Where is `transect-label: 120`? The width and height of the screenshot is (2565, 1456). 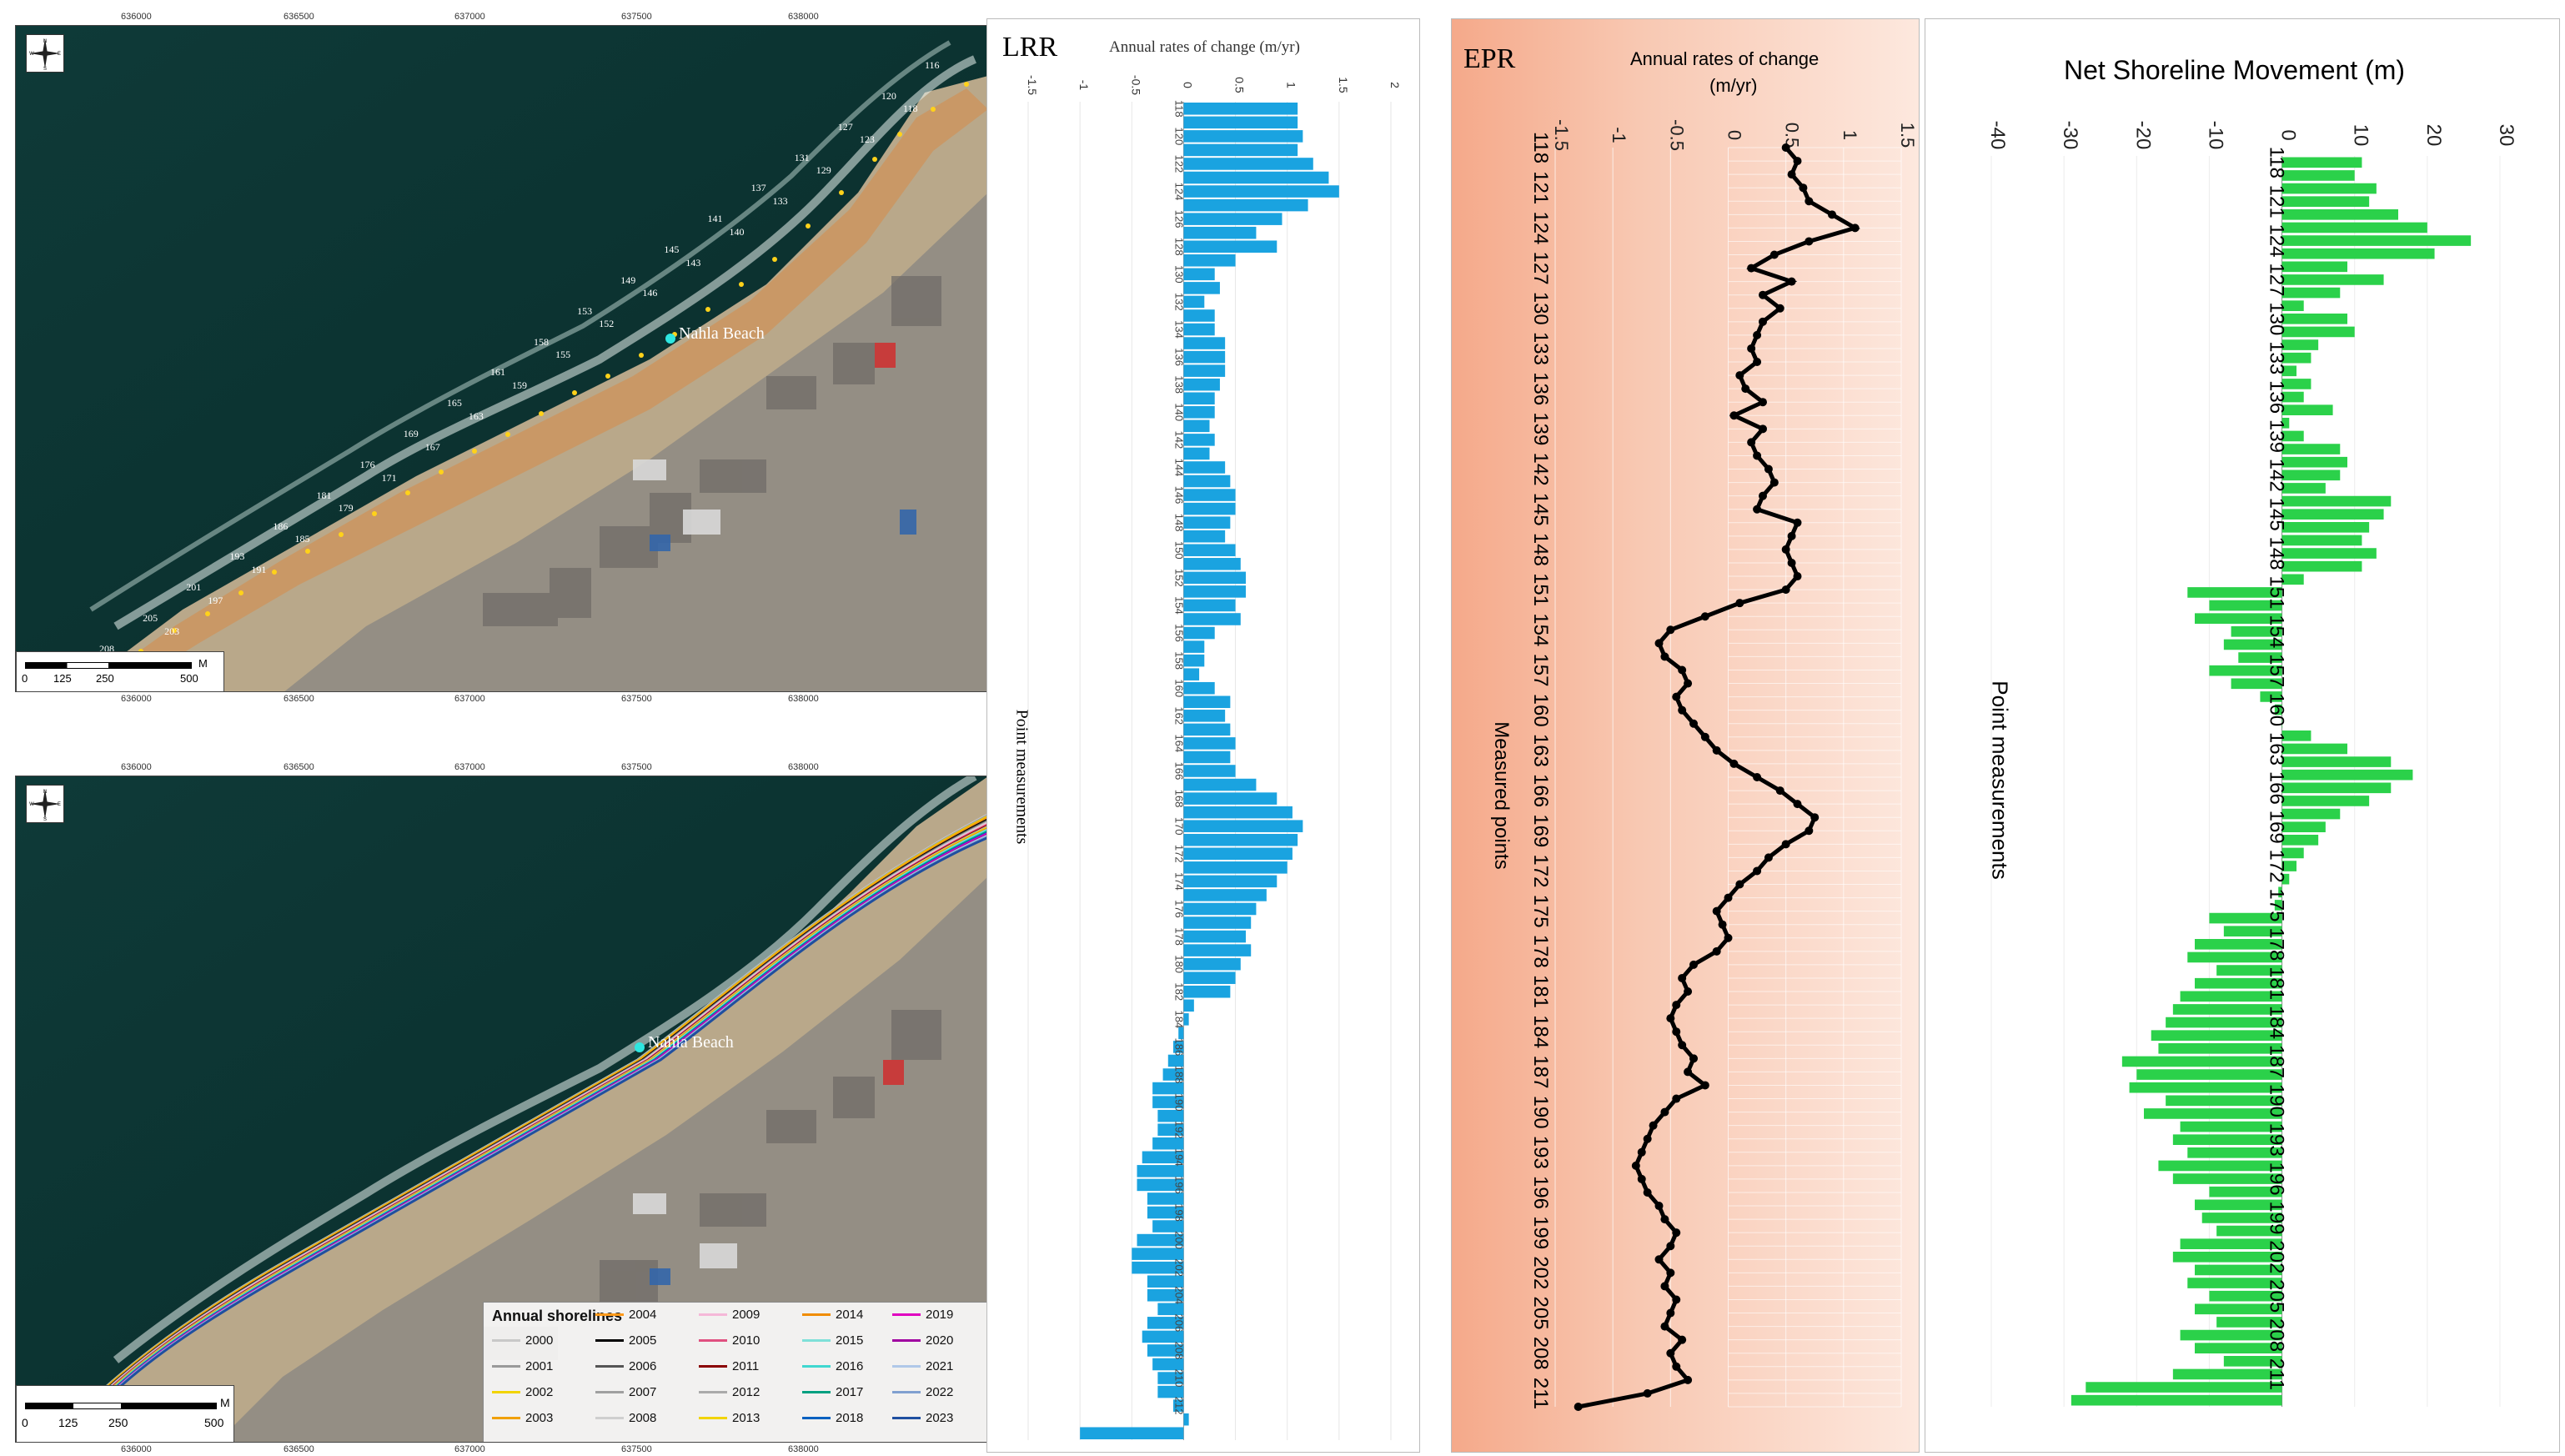 transect-label: 120 is located at coordinates (888, 95).